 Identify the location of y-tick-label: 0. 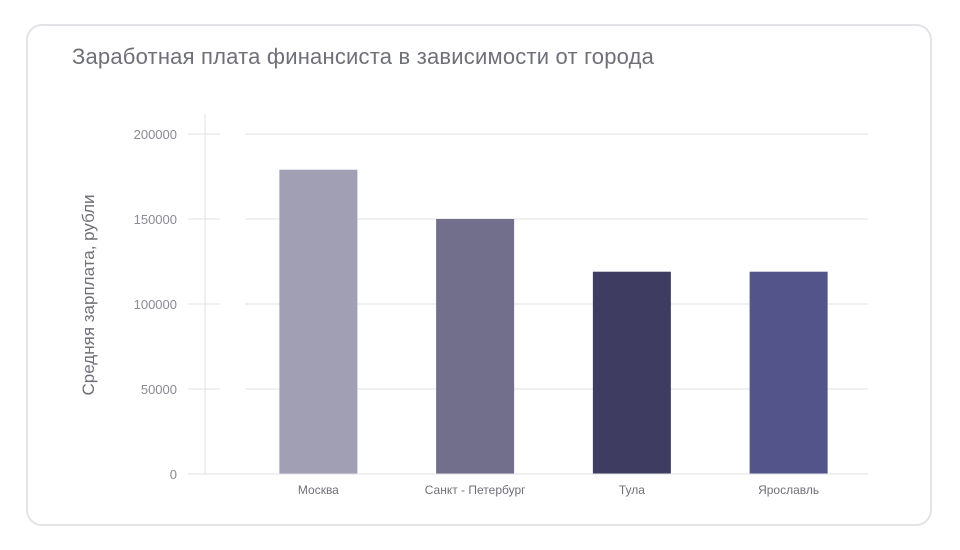
(173, 474).